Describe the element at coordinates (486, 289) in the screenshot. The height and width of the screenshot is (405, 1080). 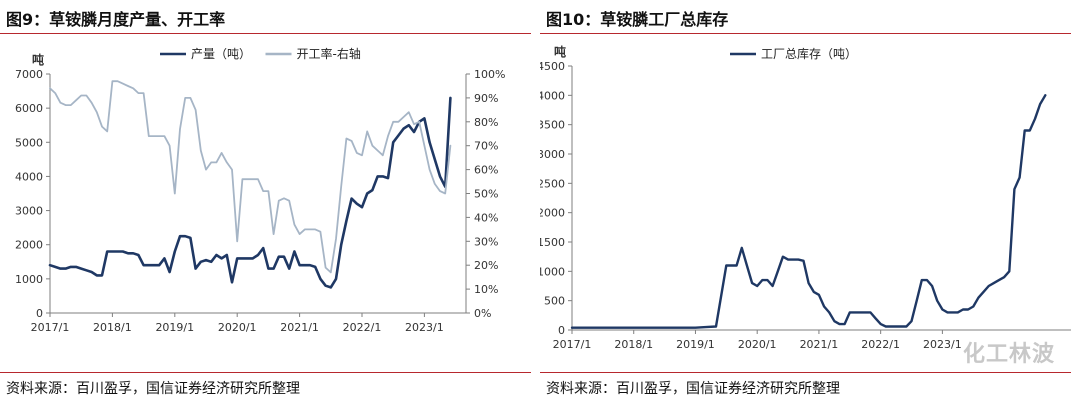
I see `y2-tick-label: 10%` at that location.